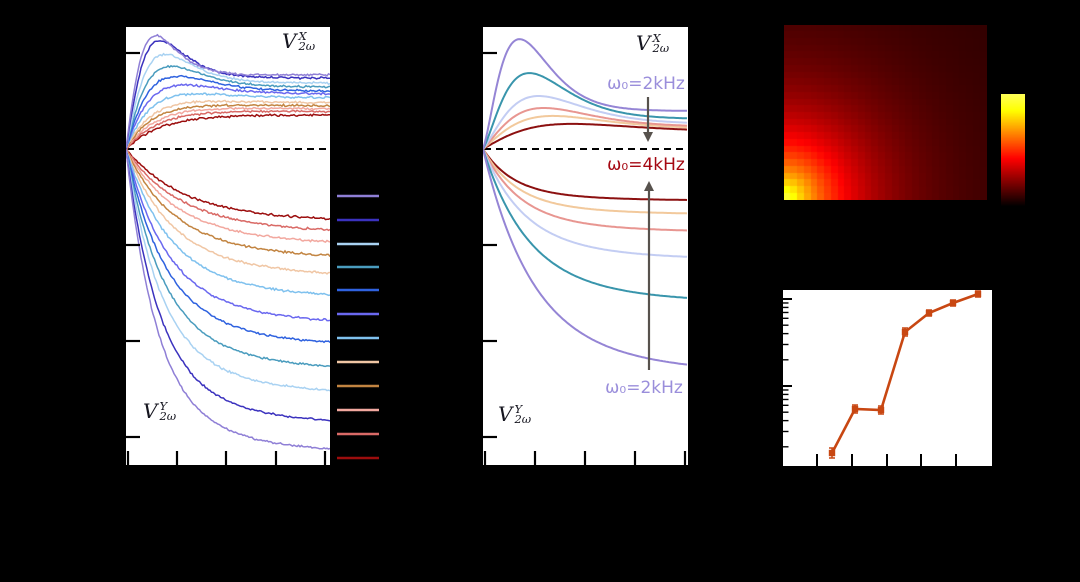  I want to click on panel-b-vy-label: V Y 2ω, so click(515, 414).